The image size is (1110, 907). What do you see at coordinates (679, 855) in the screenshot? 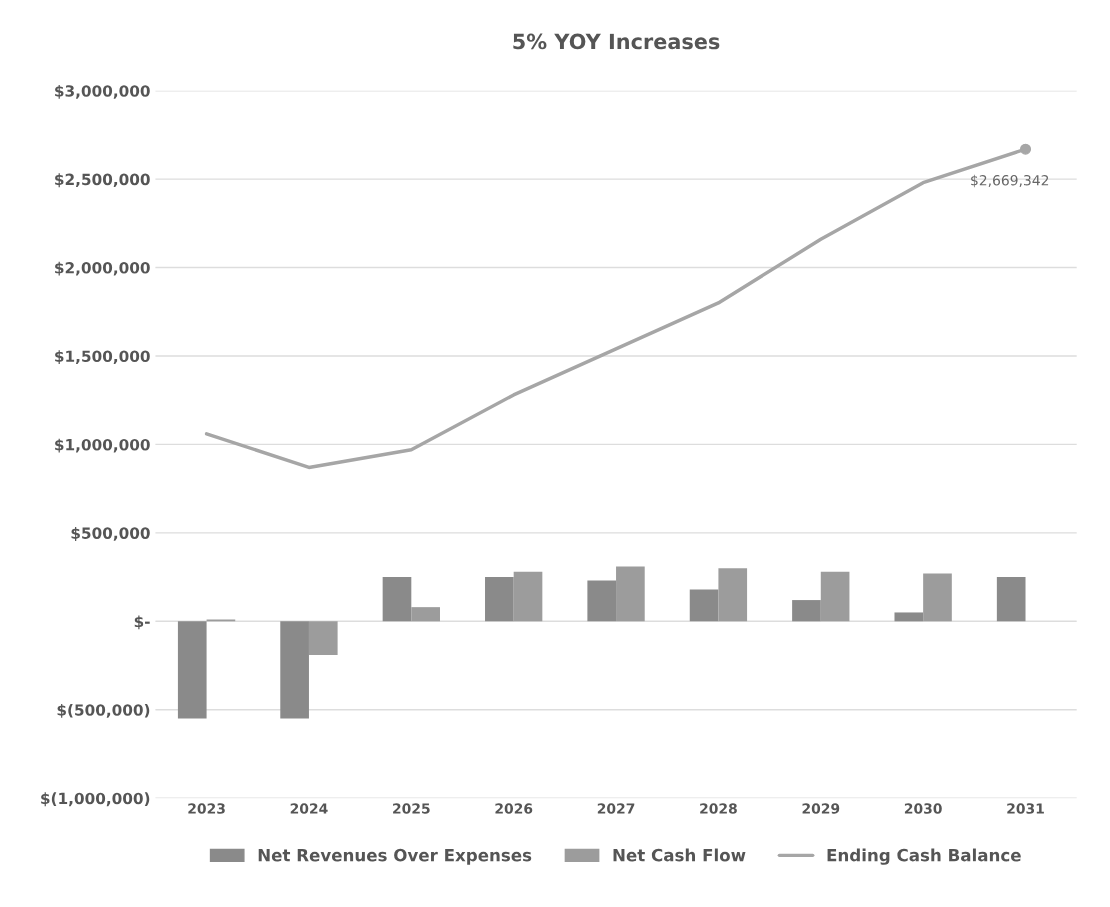
I see `legend-label: Net Cash Flow` at bounding box center [679, 855].